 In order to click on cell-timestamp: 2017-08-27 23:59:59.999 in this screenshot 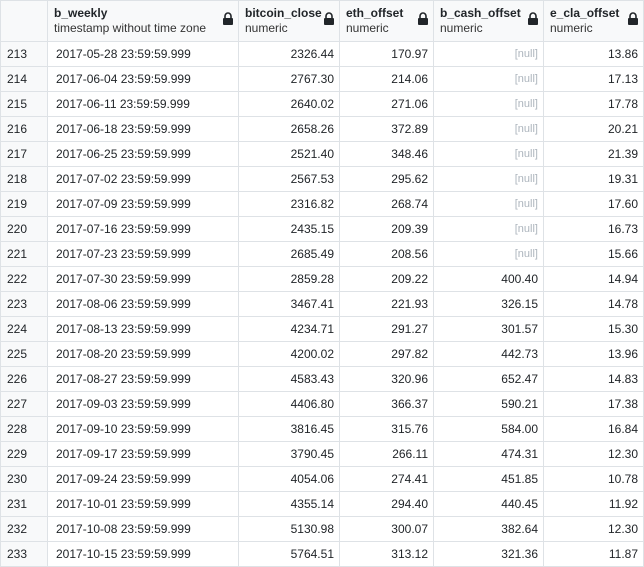, I will do `click(143, 379)`.